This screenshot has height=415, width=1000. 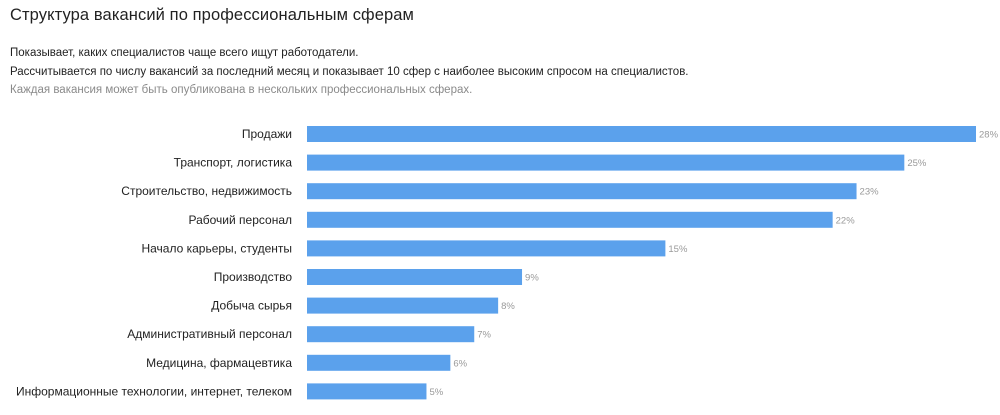 I want to click on category-label: Строительство, недвижимость, so click(x=206, y=191).